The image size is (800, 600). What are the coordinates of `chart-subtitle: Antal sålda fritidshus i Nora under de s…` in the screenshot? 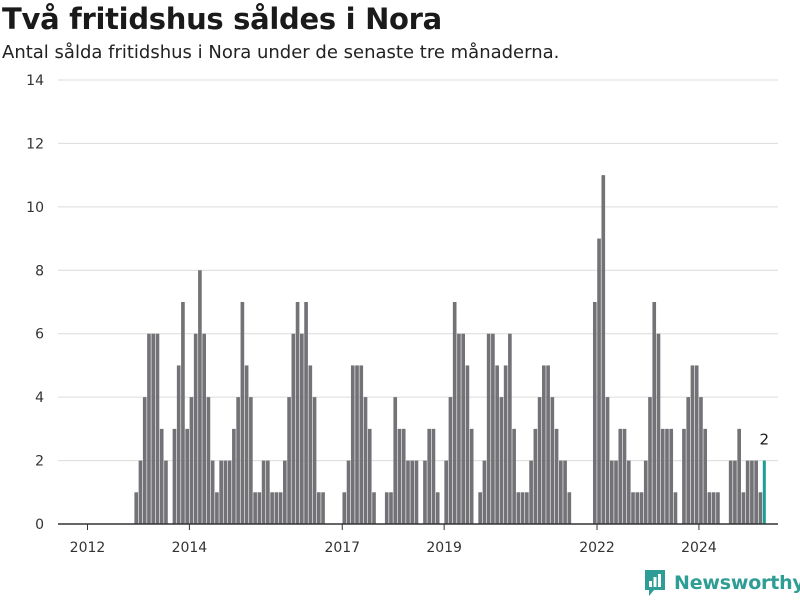 It's located at (281, 52).